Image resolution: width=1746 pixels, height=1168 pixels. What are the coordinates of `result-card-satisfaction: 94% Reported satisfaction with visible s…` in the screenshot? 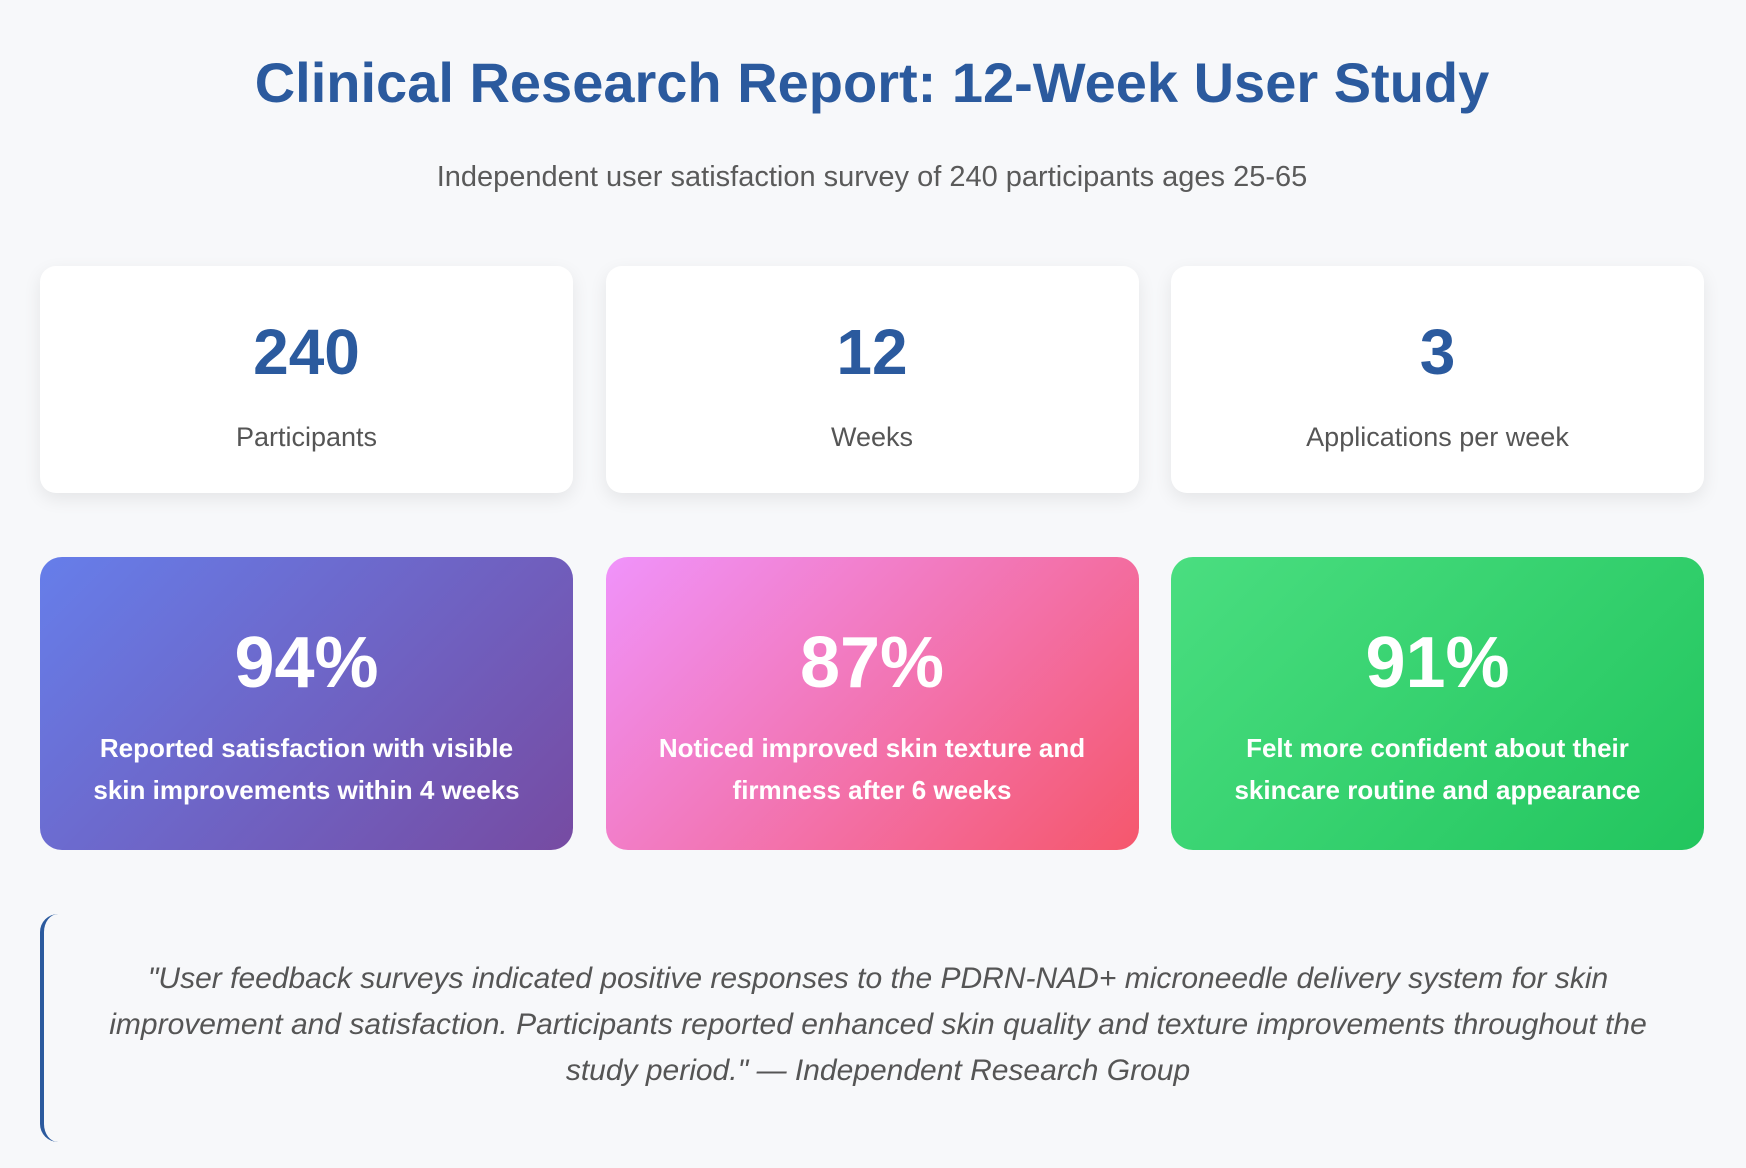 It's located at (306, 703).